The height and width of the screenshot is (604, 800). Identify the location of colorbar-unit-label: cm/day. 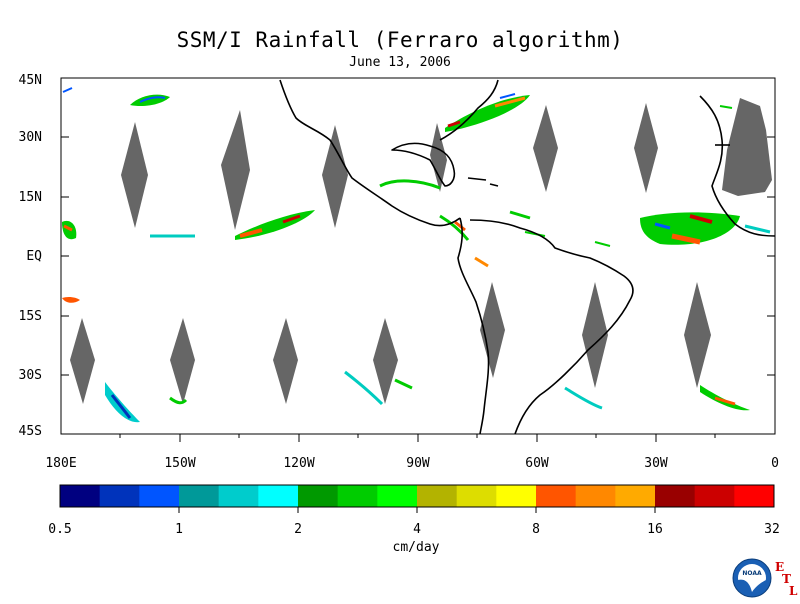
(416, 547).